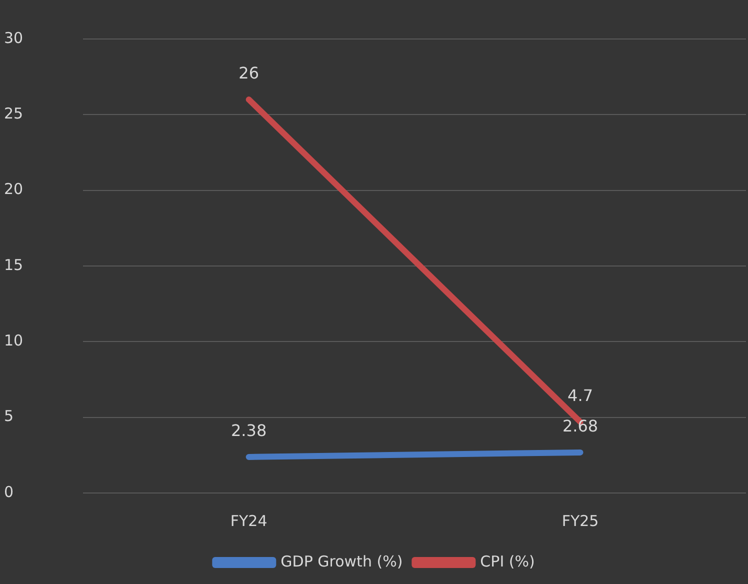  What do you see at coordinates (14, 113) in the screenshot?
I see `y-tick-label: 25` at bounding box center [14, 113].